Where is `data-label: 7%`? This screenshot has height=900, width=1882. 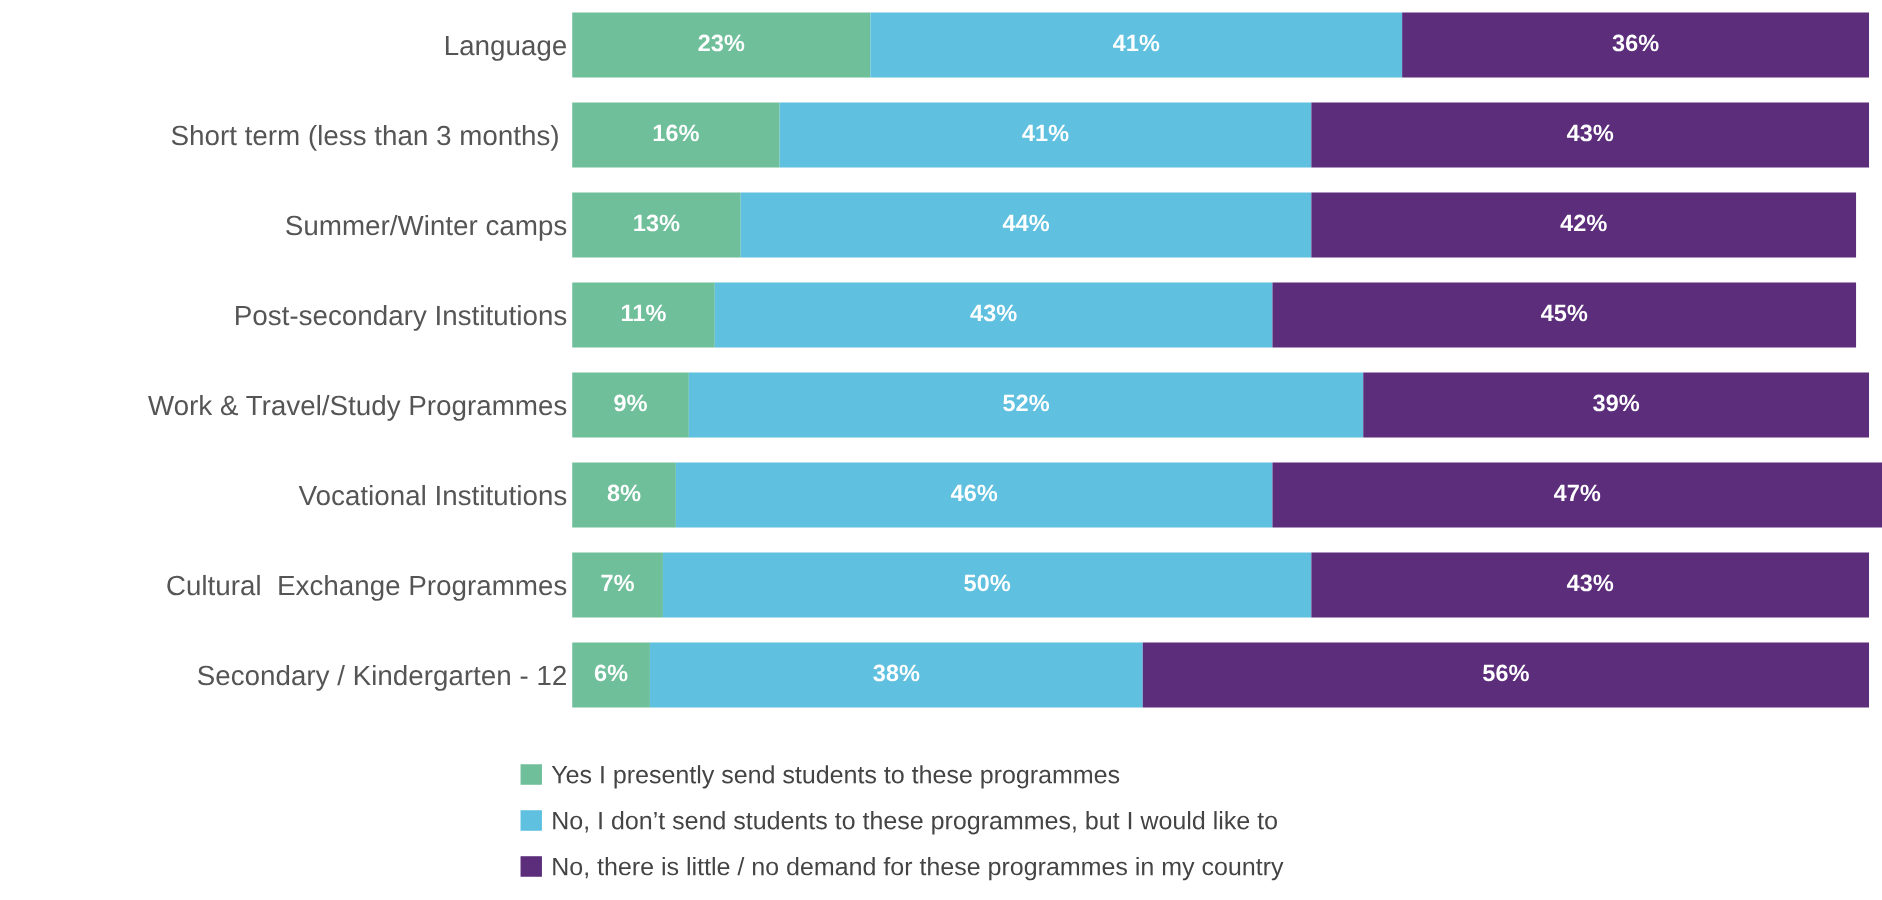
data-label: 7% is located at coordinates (617, 583).